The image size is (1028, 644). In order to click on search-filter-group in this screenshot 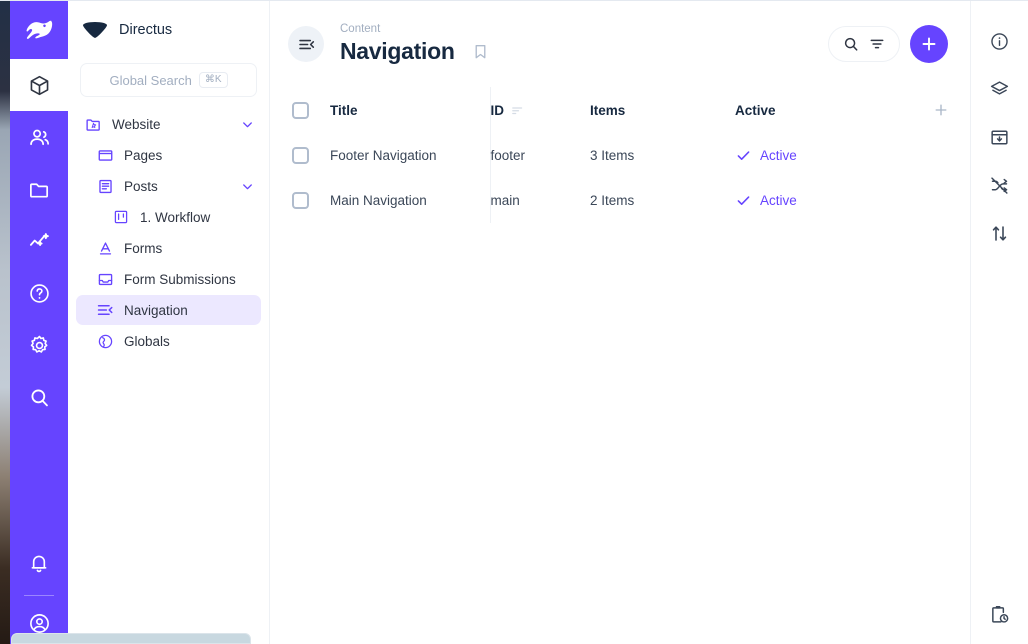, I will do `click(864, 44)`.